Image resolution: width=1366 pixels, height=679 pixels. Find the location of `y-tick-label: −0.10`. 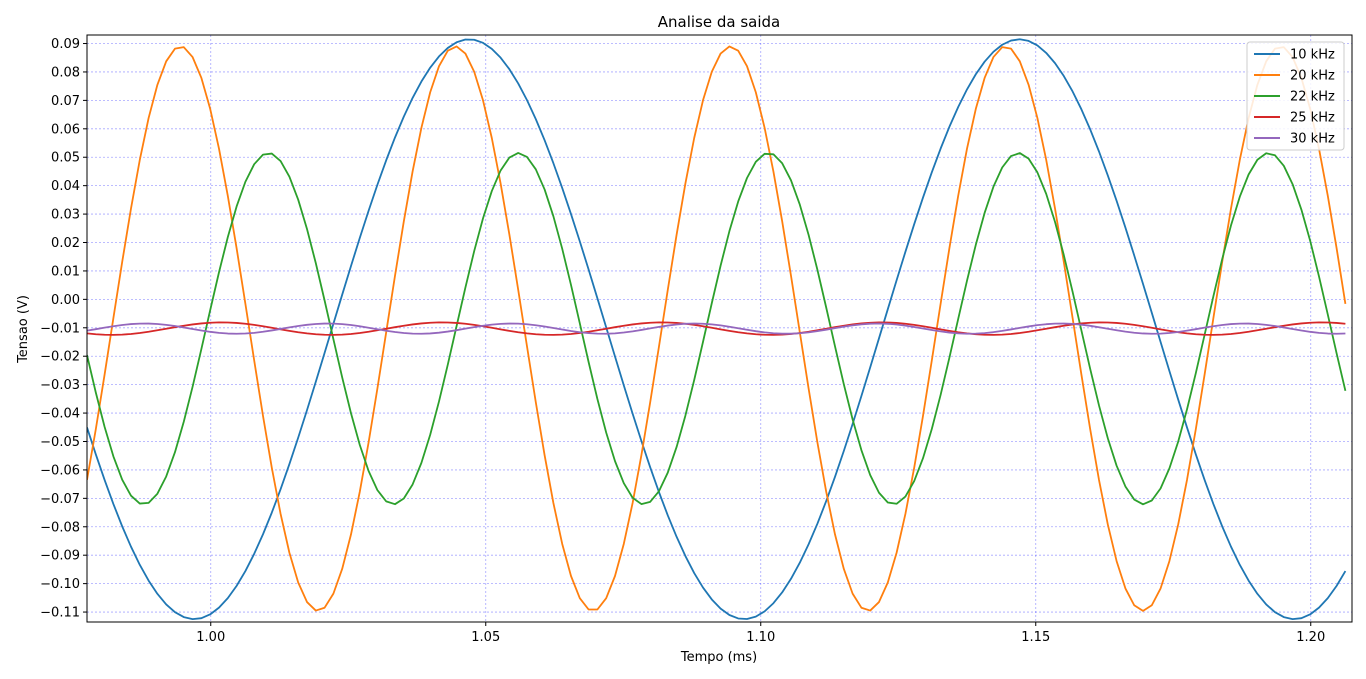

y-tick-label: −0.10 is located at coordinates (60, 584).